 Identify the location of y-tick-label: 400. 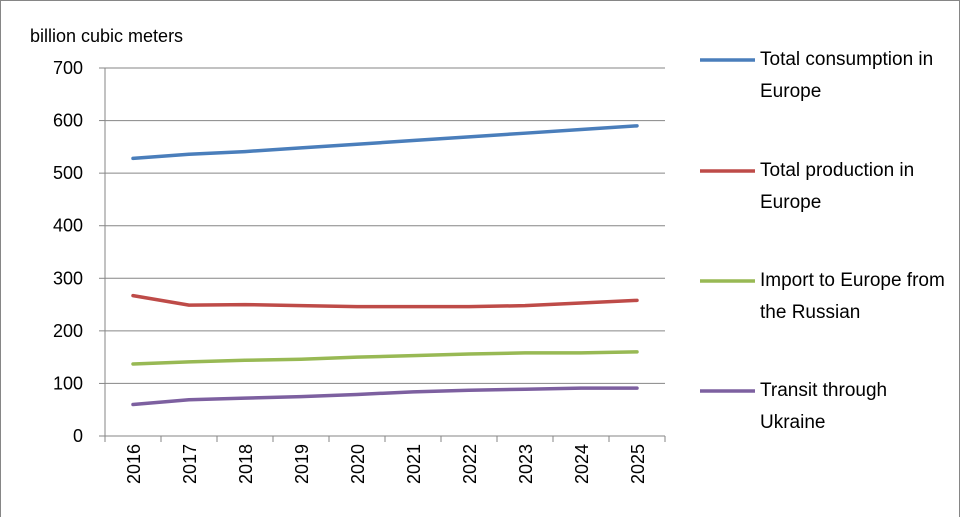
(68, 226).